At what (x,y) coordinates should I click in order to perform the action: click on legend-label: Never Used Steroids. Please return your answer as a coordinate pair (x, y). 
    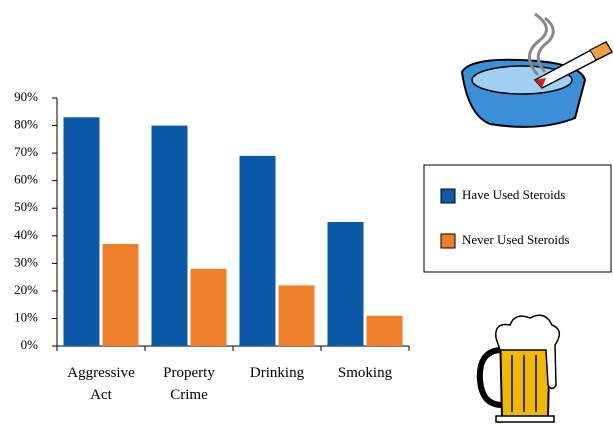
    Looking at the image, I should click on (516, 239).